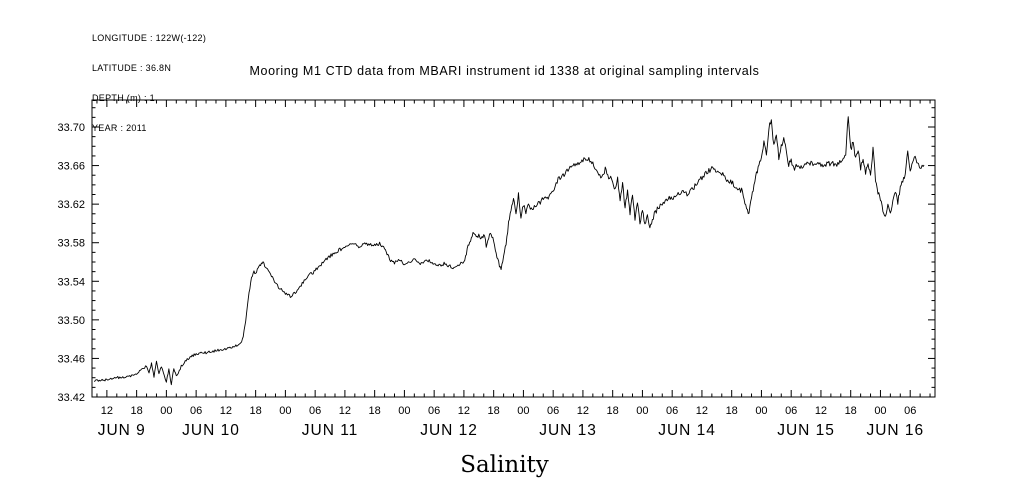 This screenshot has height=504, width=1009. Describe the element at coordinates (687, 430) in the screenshot. I see `x-day-label: JUN 14` at that location.